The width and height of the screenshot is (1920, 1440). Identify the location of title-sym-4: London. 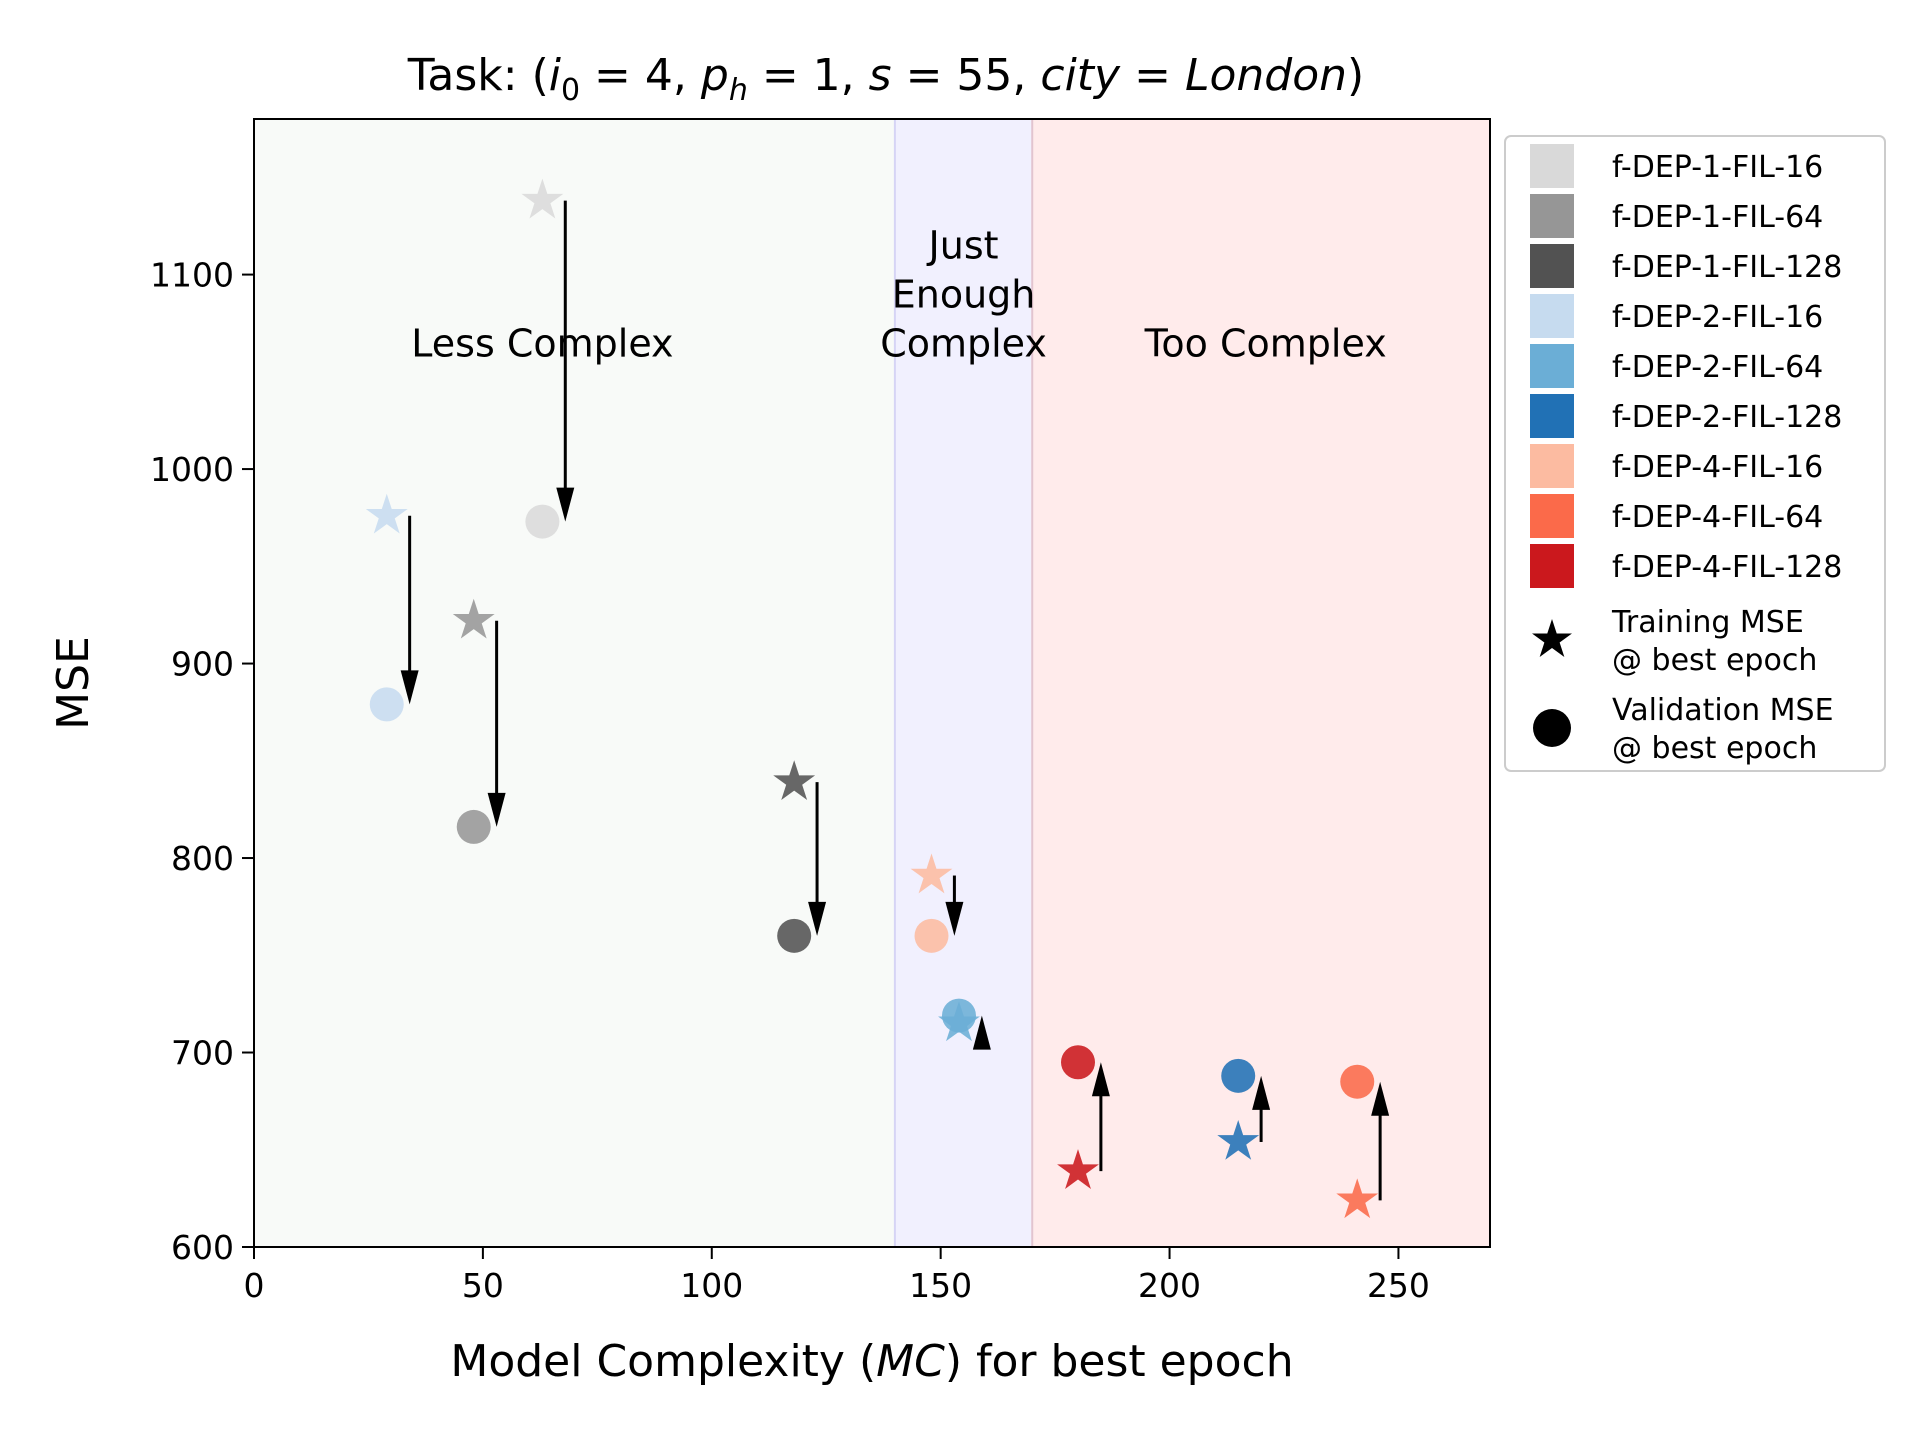
(1266, 75).